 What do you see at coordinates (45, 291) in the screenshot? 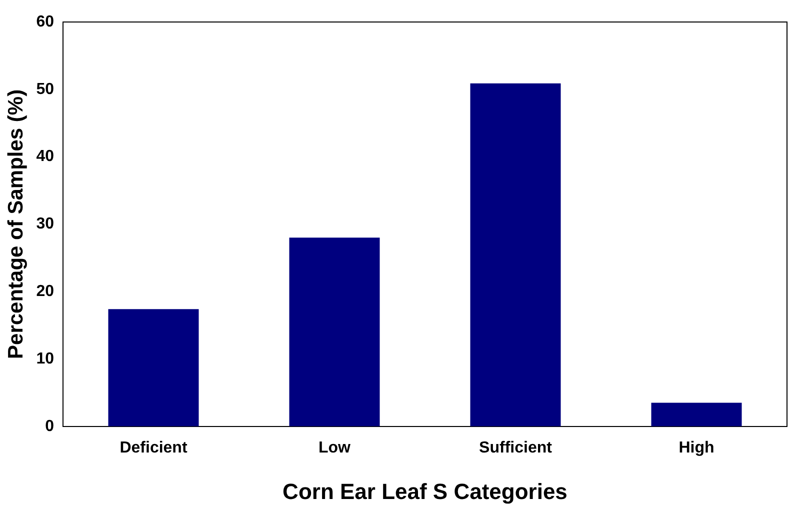
I see `y-tick-label: 20` at bounding box center [45, 291].